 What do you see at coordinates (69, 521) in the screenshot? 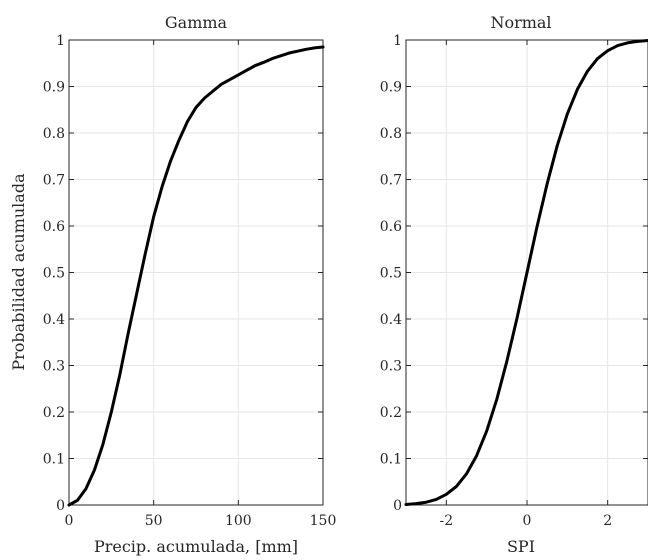
I see `chart-0-xtick-label: 0` at bounding box center [69, 521].